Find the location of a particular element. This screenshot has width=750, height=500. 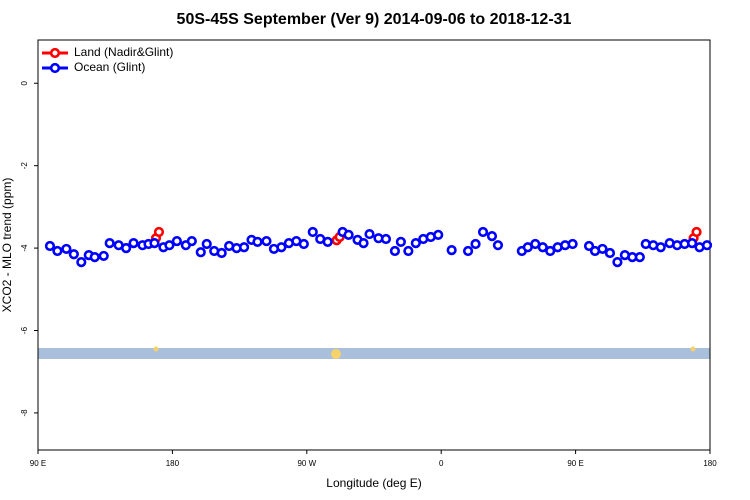

coverage-band is located at coordinates (374, 353).